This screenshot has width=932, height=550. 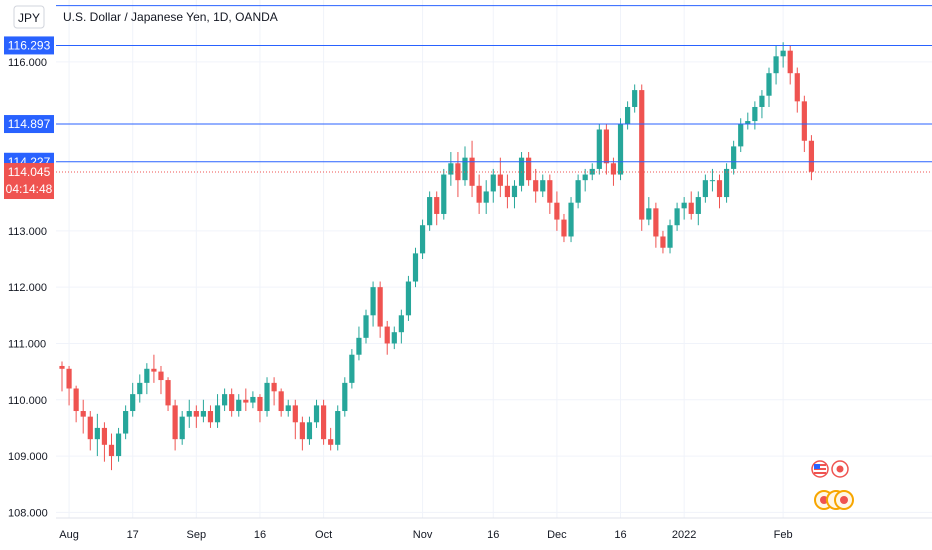 I want to click on level-tag: 114.897, so click(x=29, y=124).